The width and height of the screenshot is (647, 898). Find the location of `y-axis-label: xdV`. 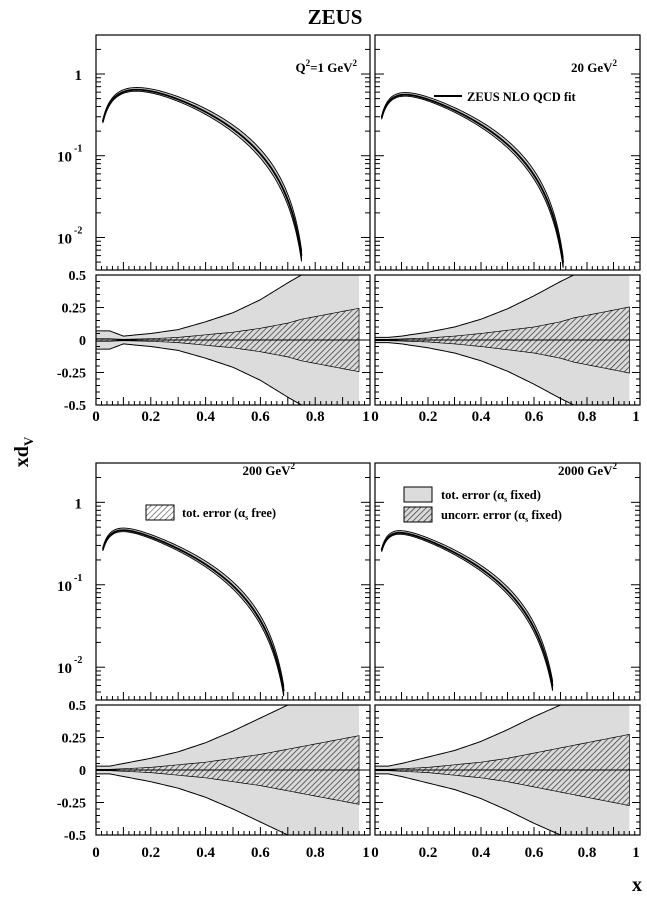

y-axis-label: xdV is located at coordinates (23, 451).